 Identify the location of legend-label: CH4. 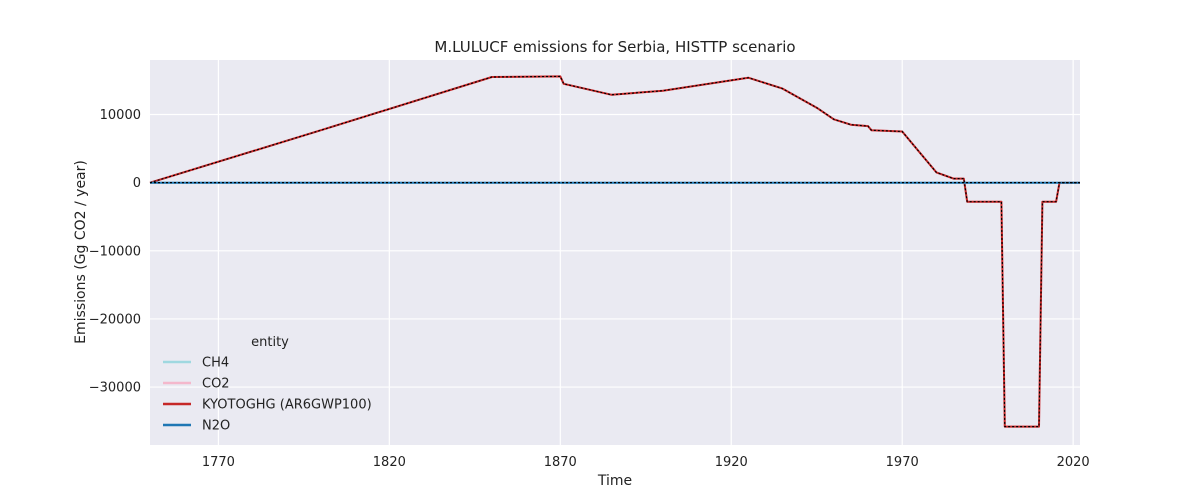
(215, 363).